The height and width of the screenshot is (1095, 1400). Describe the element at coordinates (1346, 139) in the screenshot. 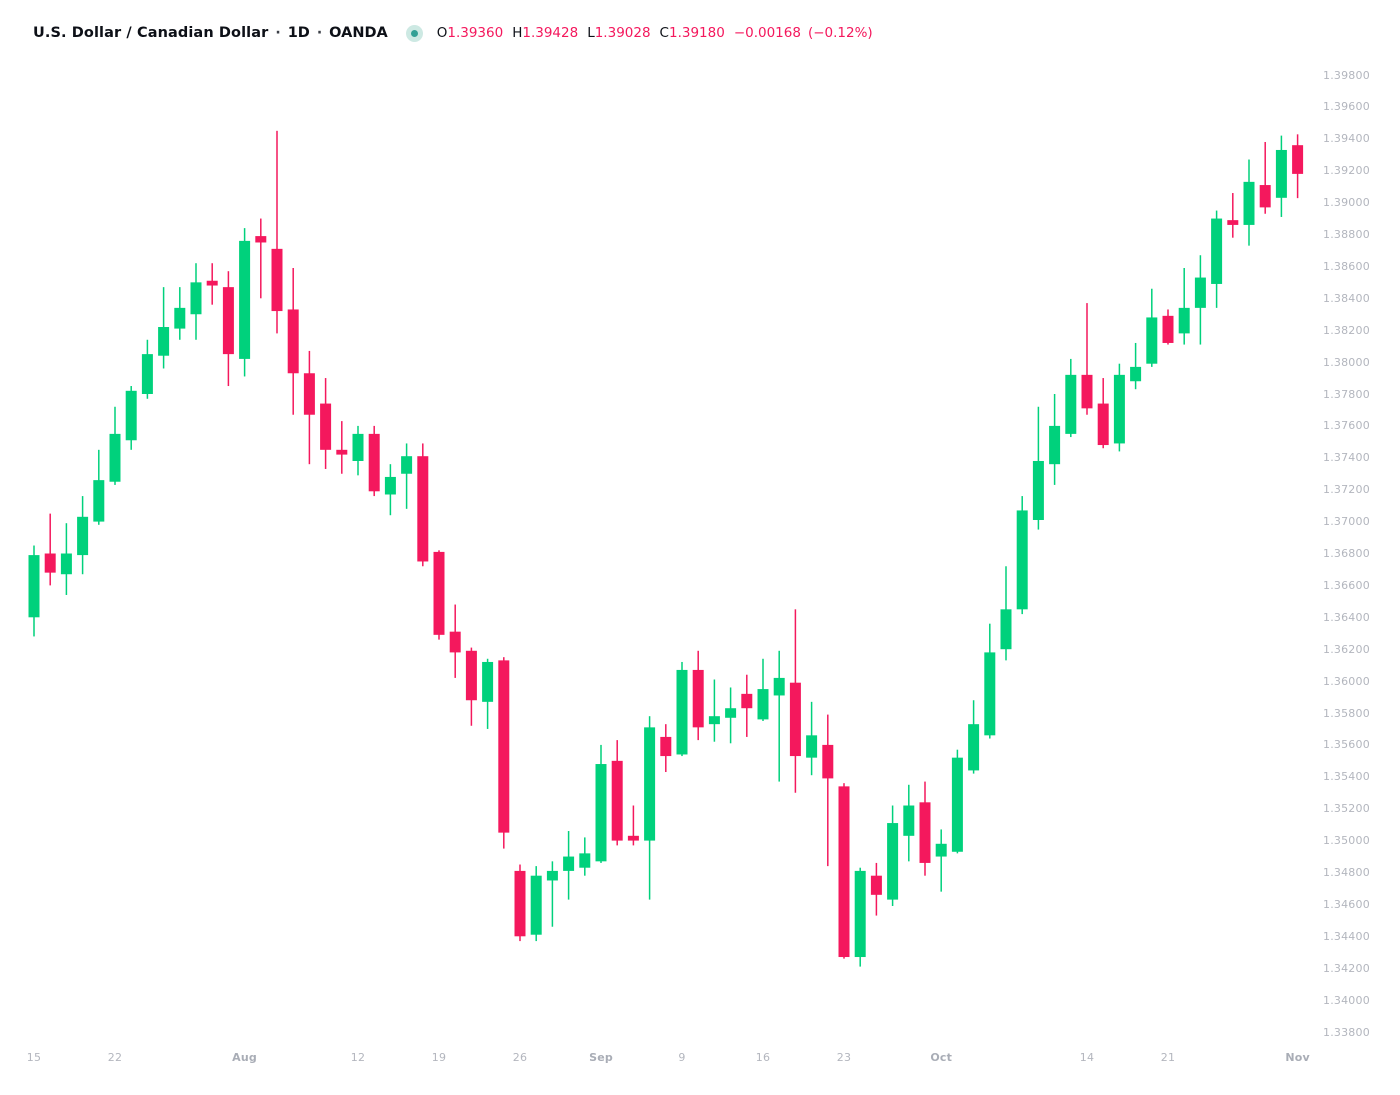

I see `y-axis-label: 1.39400` at that location.